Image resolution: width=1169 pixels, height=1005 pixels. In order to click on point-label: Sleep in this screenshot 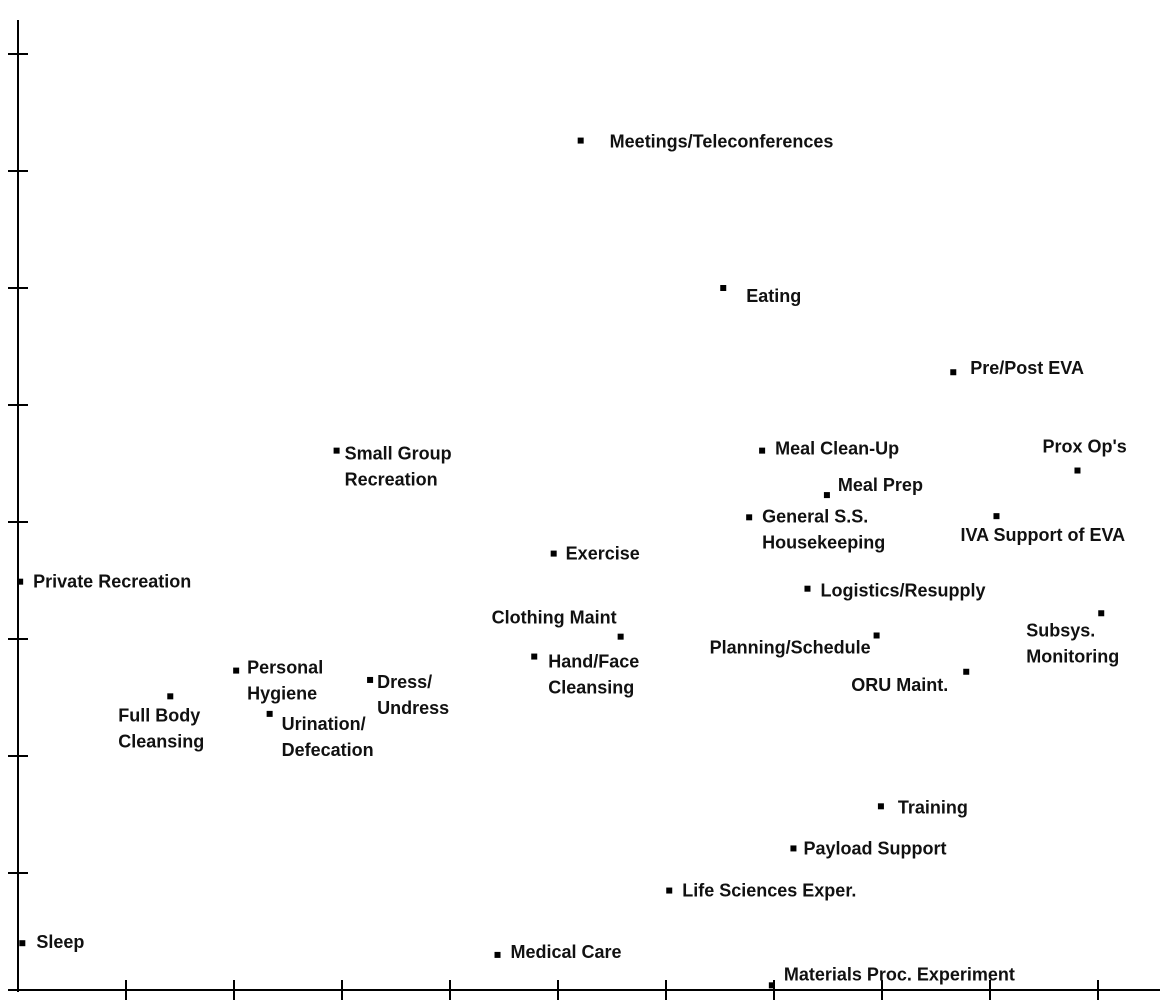, I will do `click(60, 942)`.